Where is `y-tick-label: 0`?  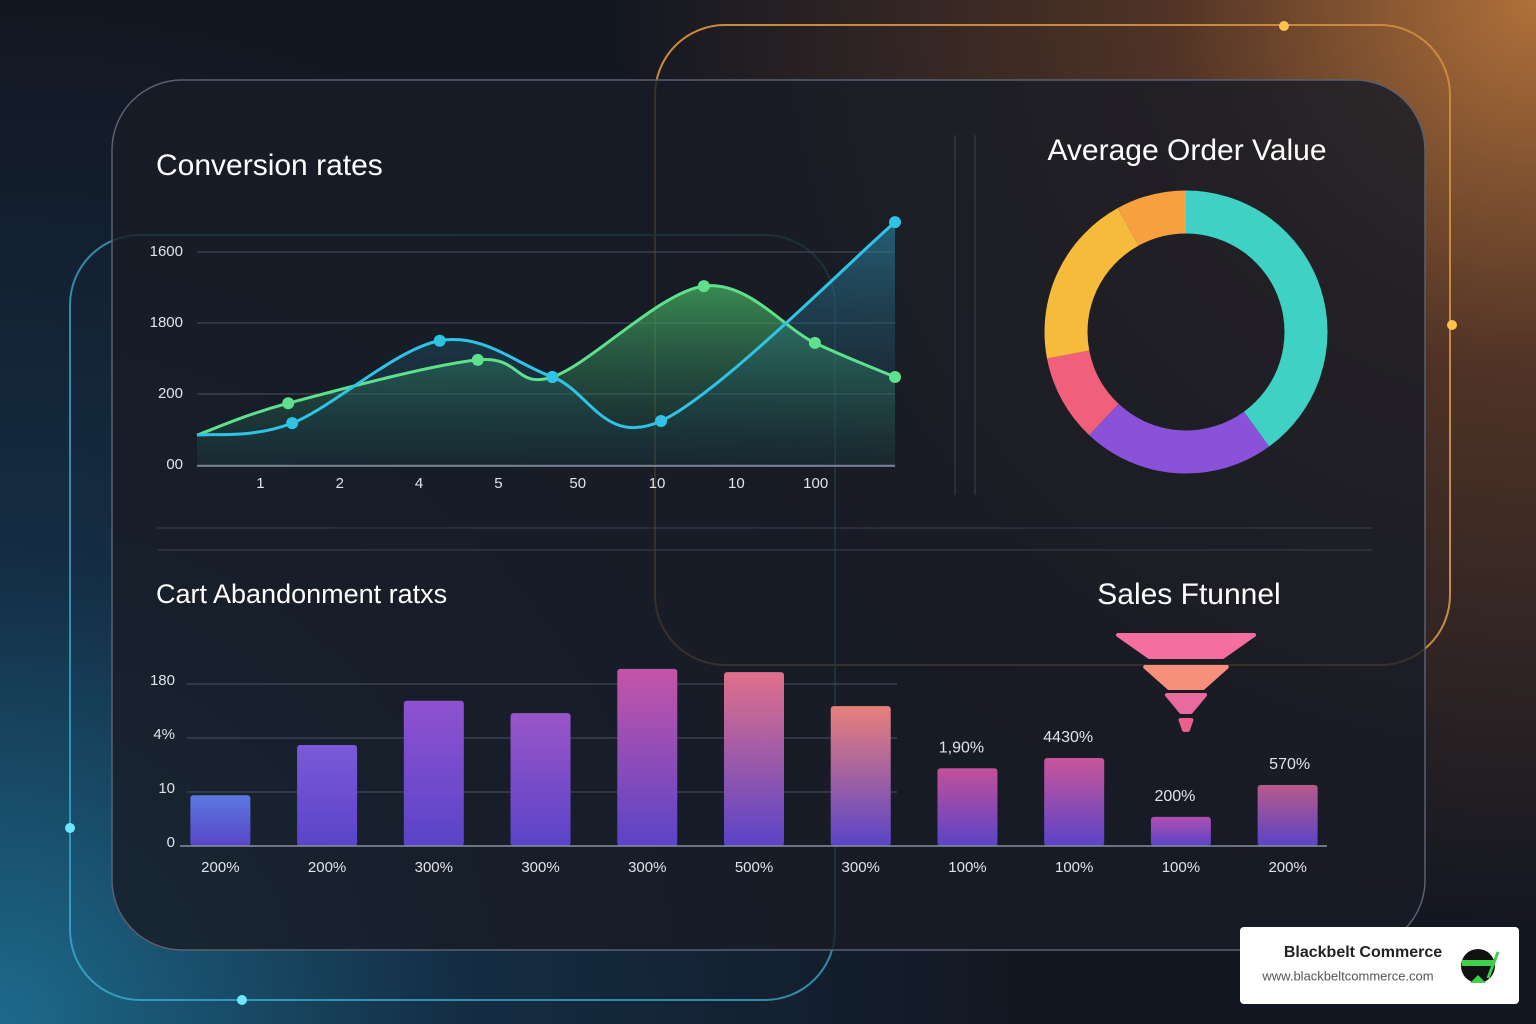 y-tick-label: 0 is located at coordinates (171, 842).